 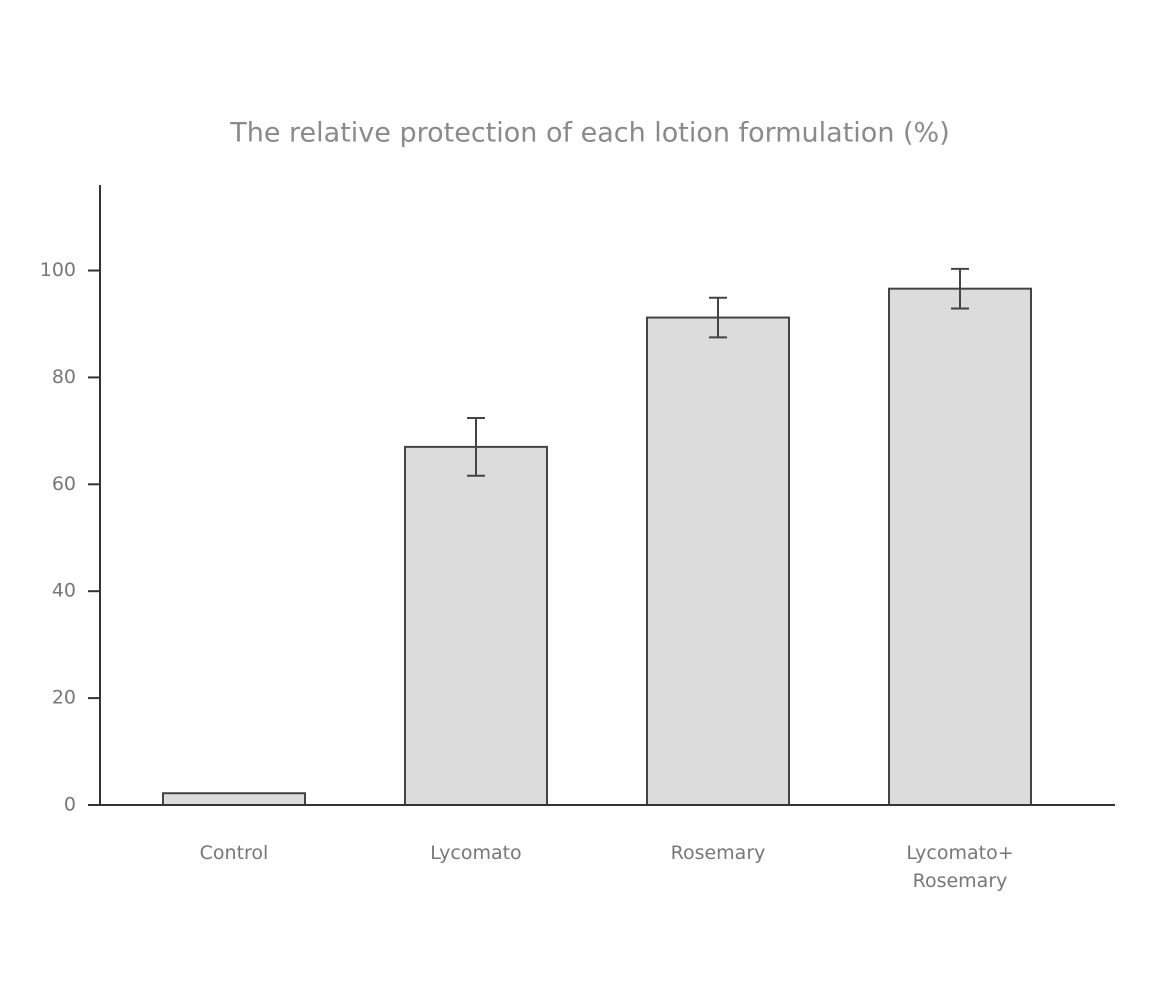 What do you see at coordinates (64, 591) in the screenshot?
I see `y-tick-label: 40` at bounding box center [64, 591].